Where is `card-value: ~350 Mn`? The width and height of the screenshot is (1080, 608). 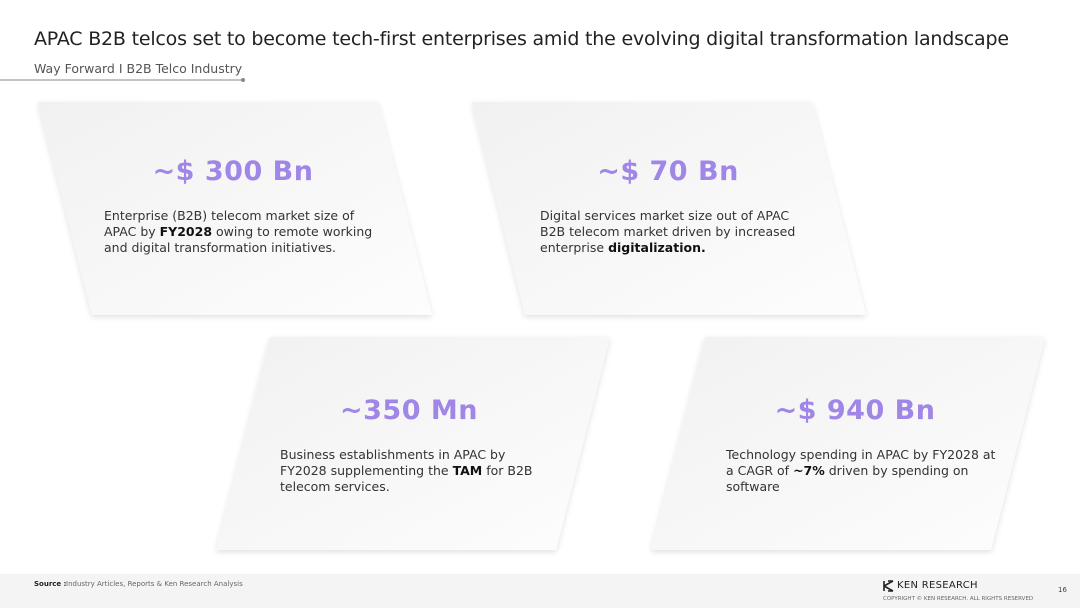 card-value: ~350 Mn is located at coordinates (409, 410).